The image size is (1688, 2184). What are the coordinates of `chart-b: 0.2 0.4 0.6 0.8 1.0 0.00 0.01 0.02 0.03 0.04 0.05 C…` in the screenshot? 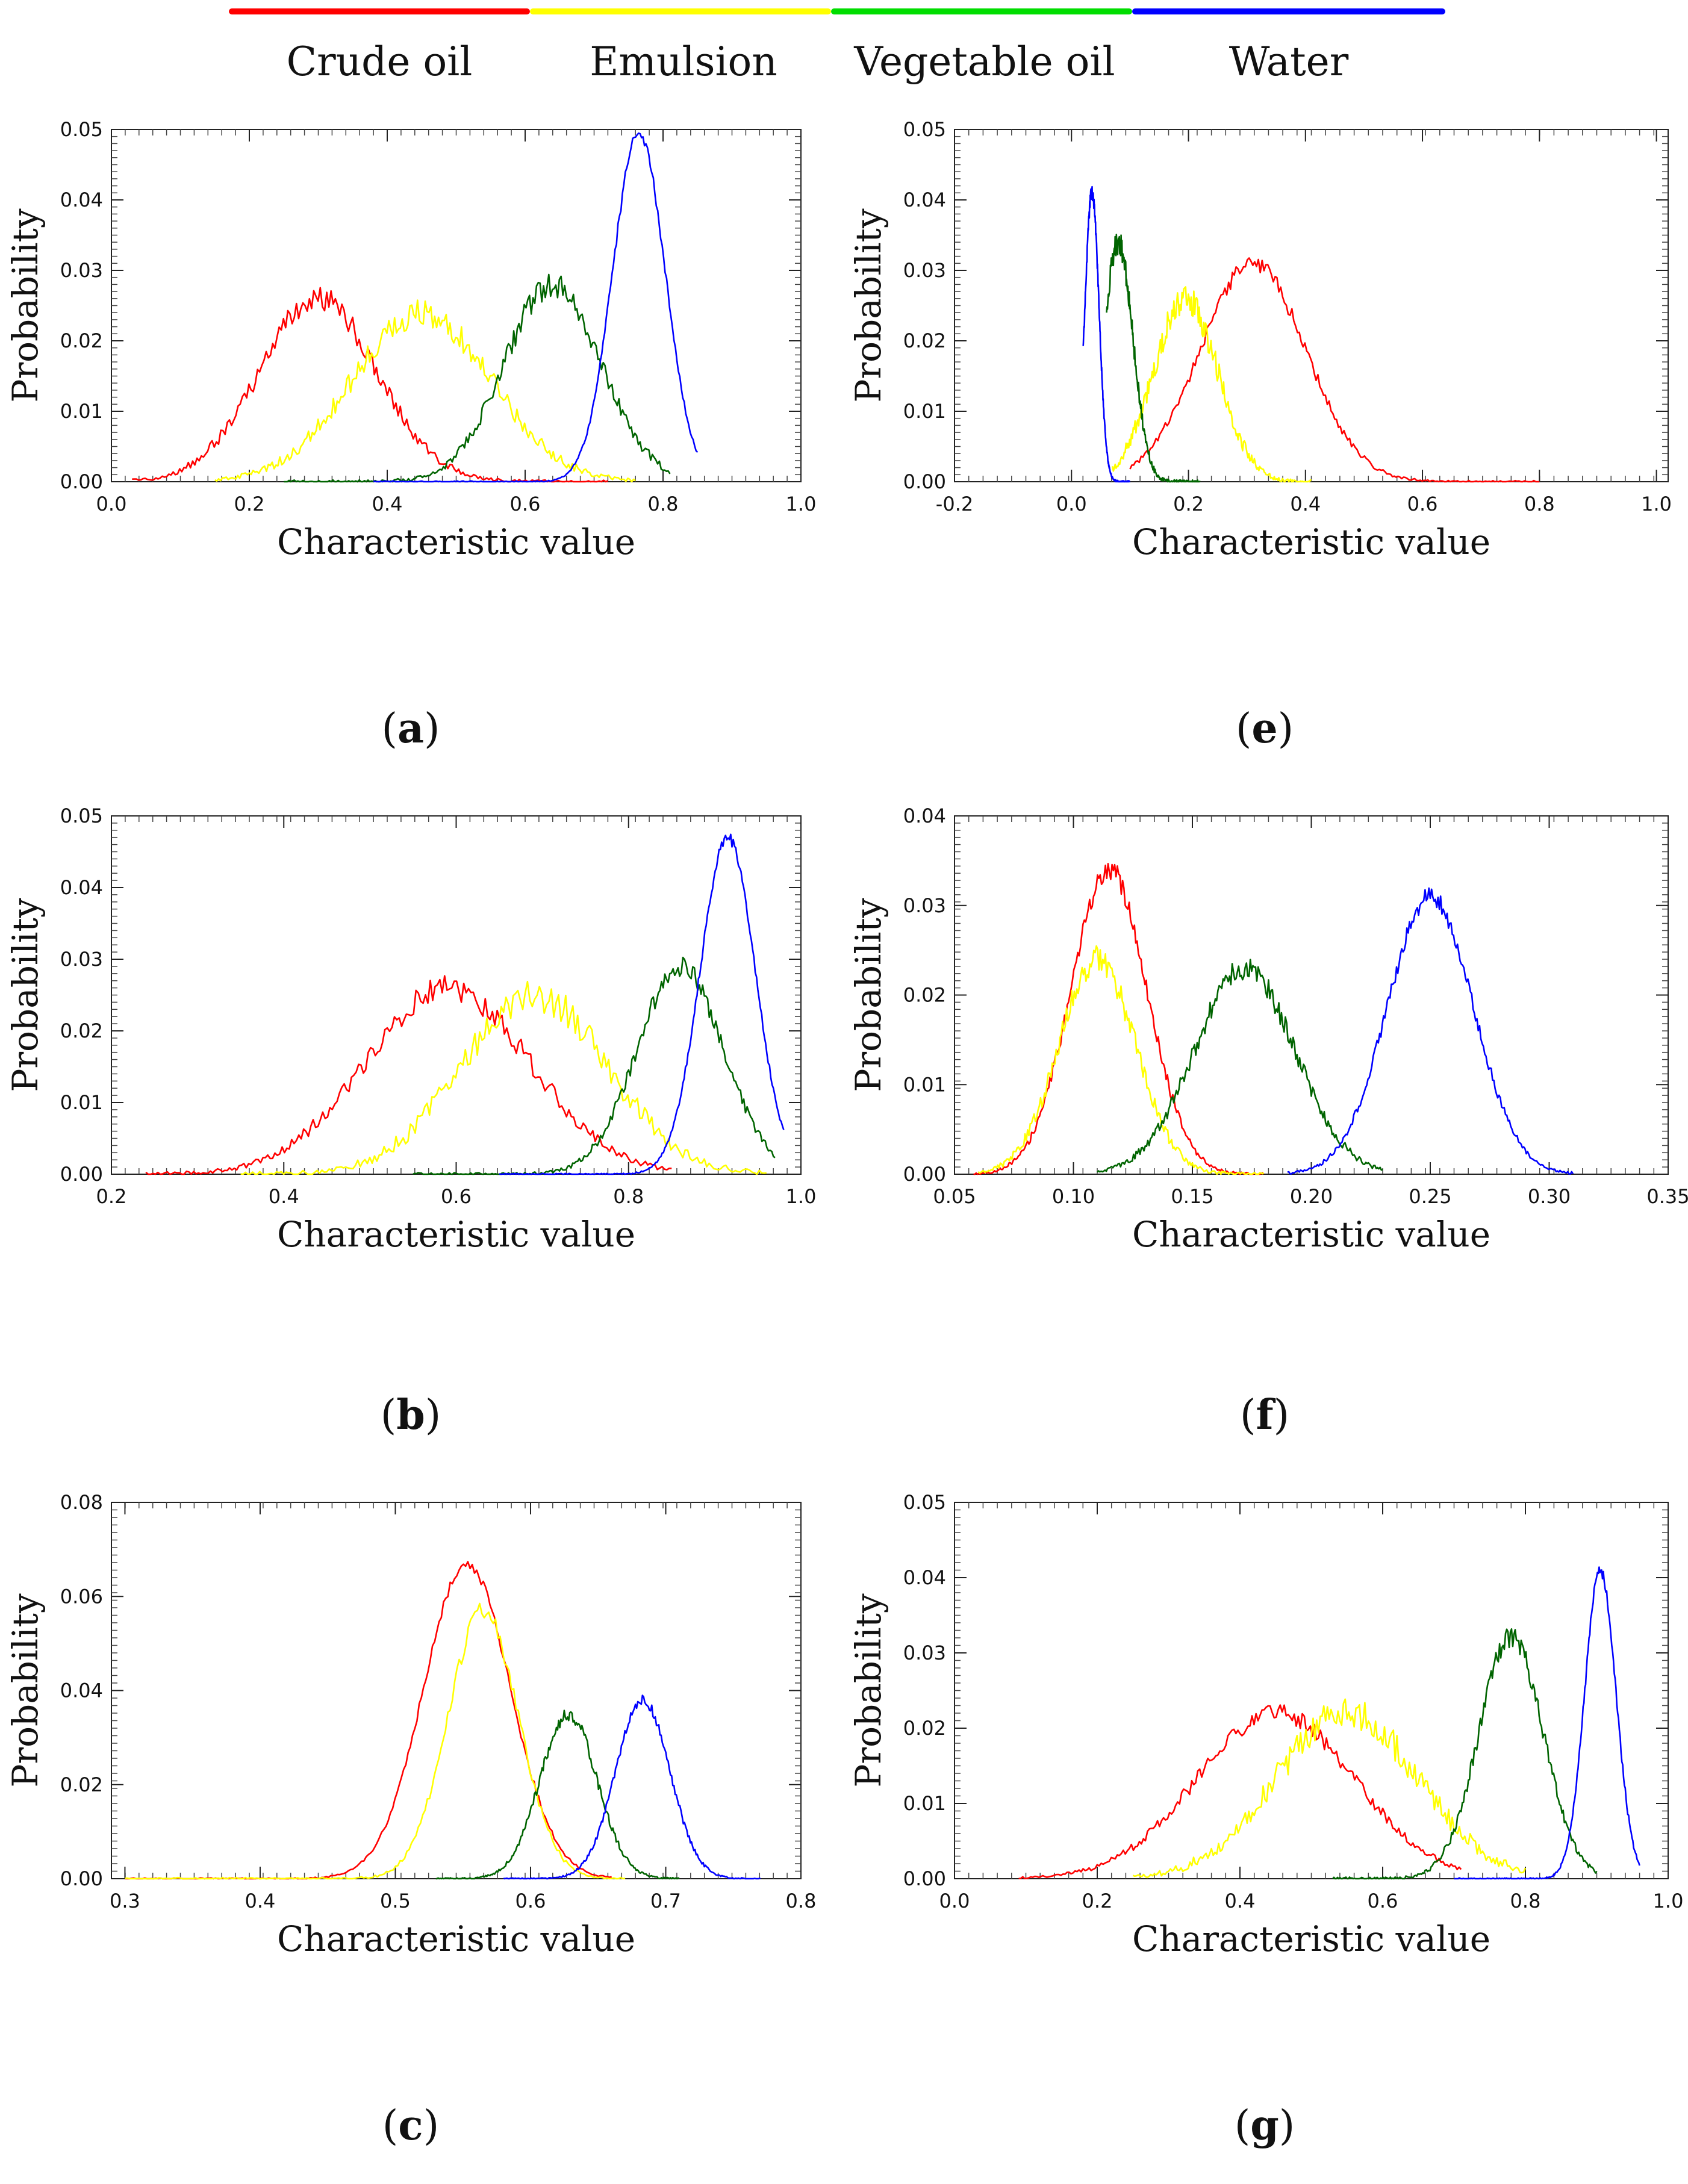 It's located at (411, 1030).